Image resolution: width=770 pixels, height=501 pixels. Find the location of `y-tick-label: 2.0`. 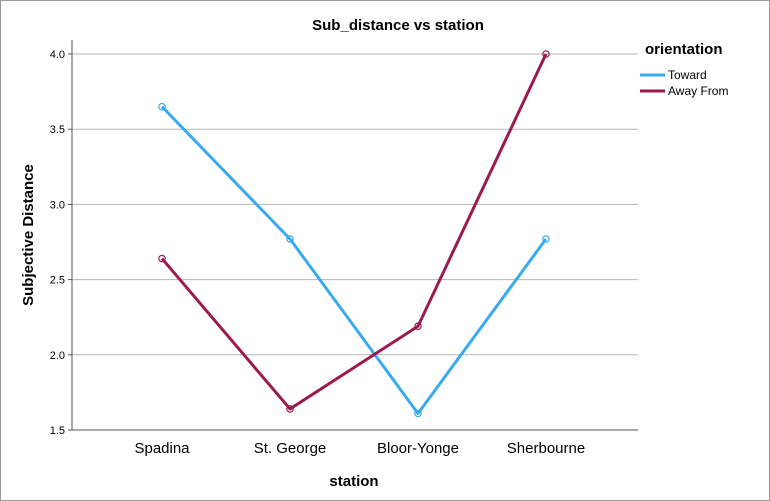

y-tick-label: 2.0 is located at coordinates (57, 356).